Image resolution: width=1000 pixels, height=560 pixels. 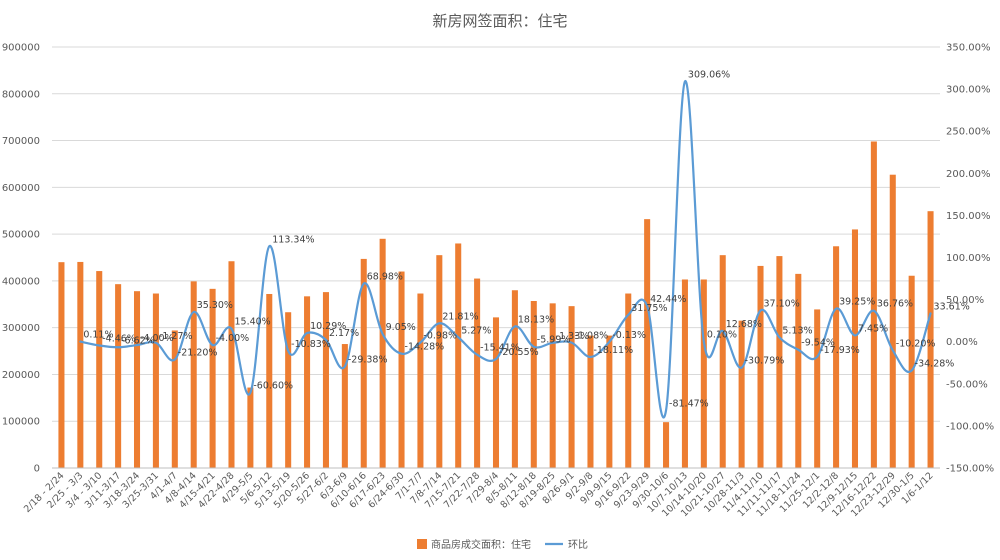 I want to click on left-tick-label: 800000, so click(x=21, y=94).